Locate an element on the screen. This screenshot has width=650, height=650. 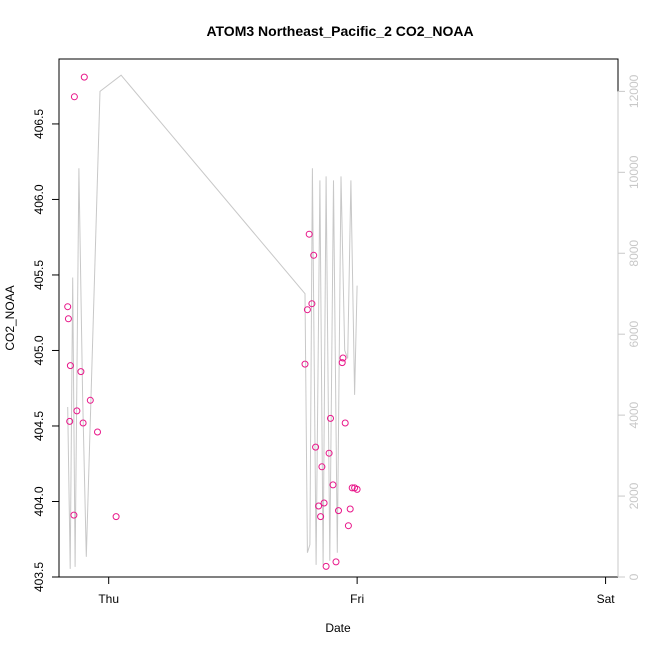
y-right-tick-label: 12000 is located at coordinates (634, 91).